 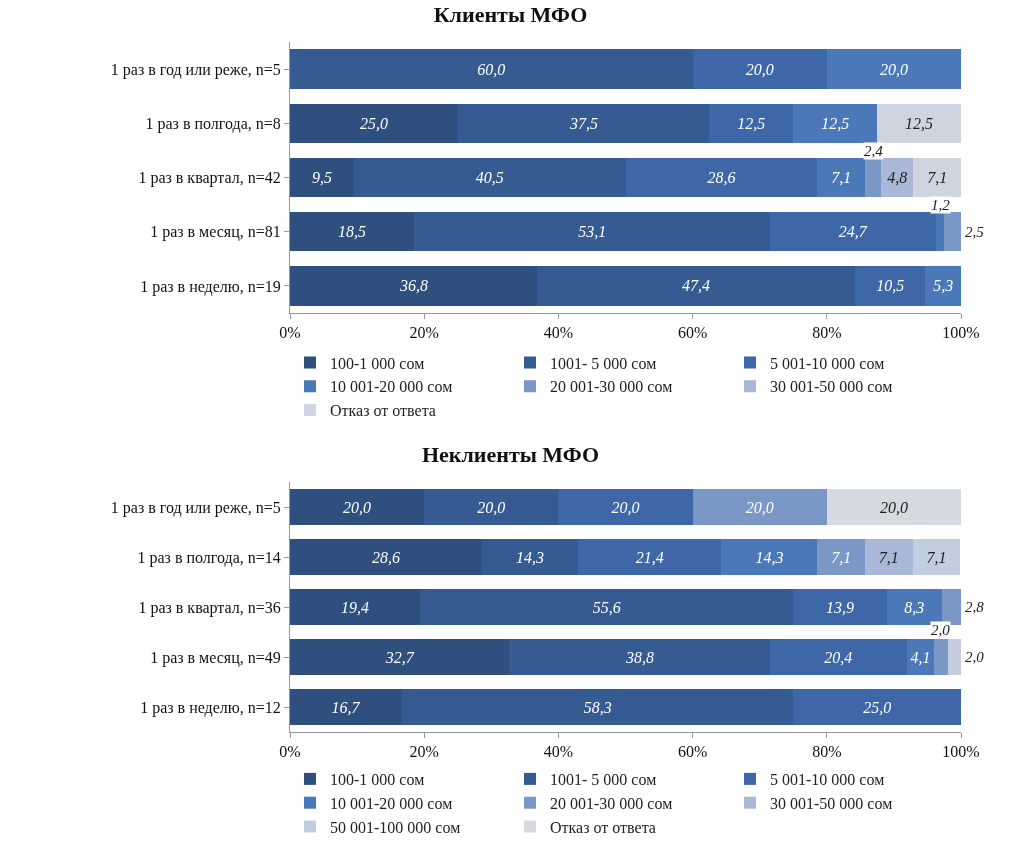 I want to click on data-label: 24,7, so click(x=853, y=232).